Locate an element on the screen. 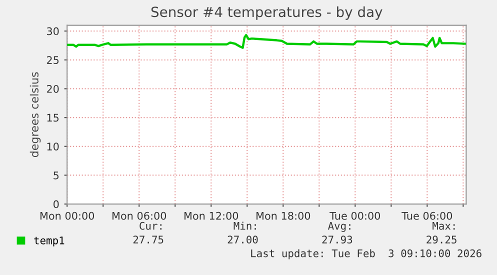  text: Avg: is located at coordinates (339, 227).